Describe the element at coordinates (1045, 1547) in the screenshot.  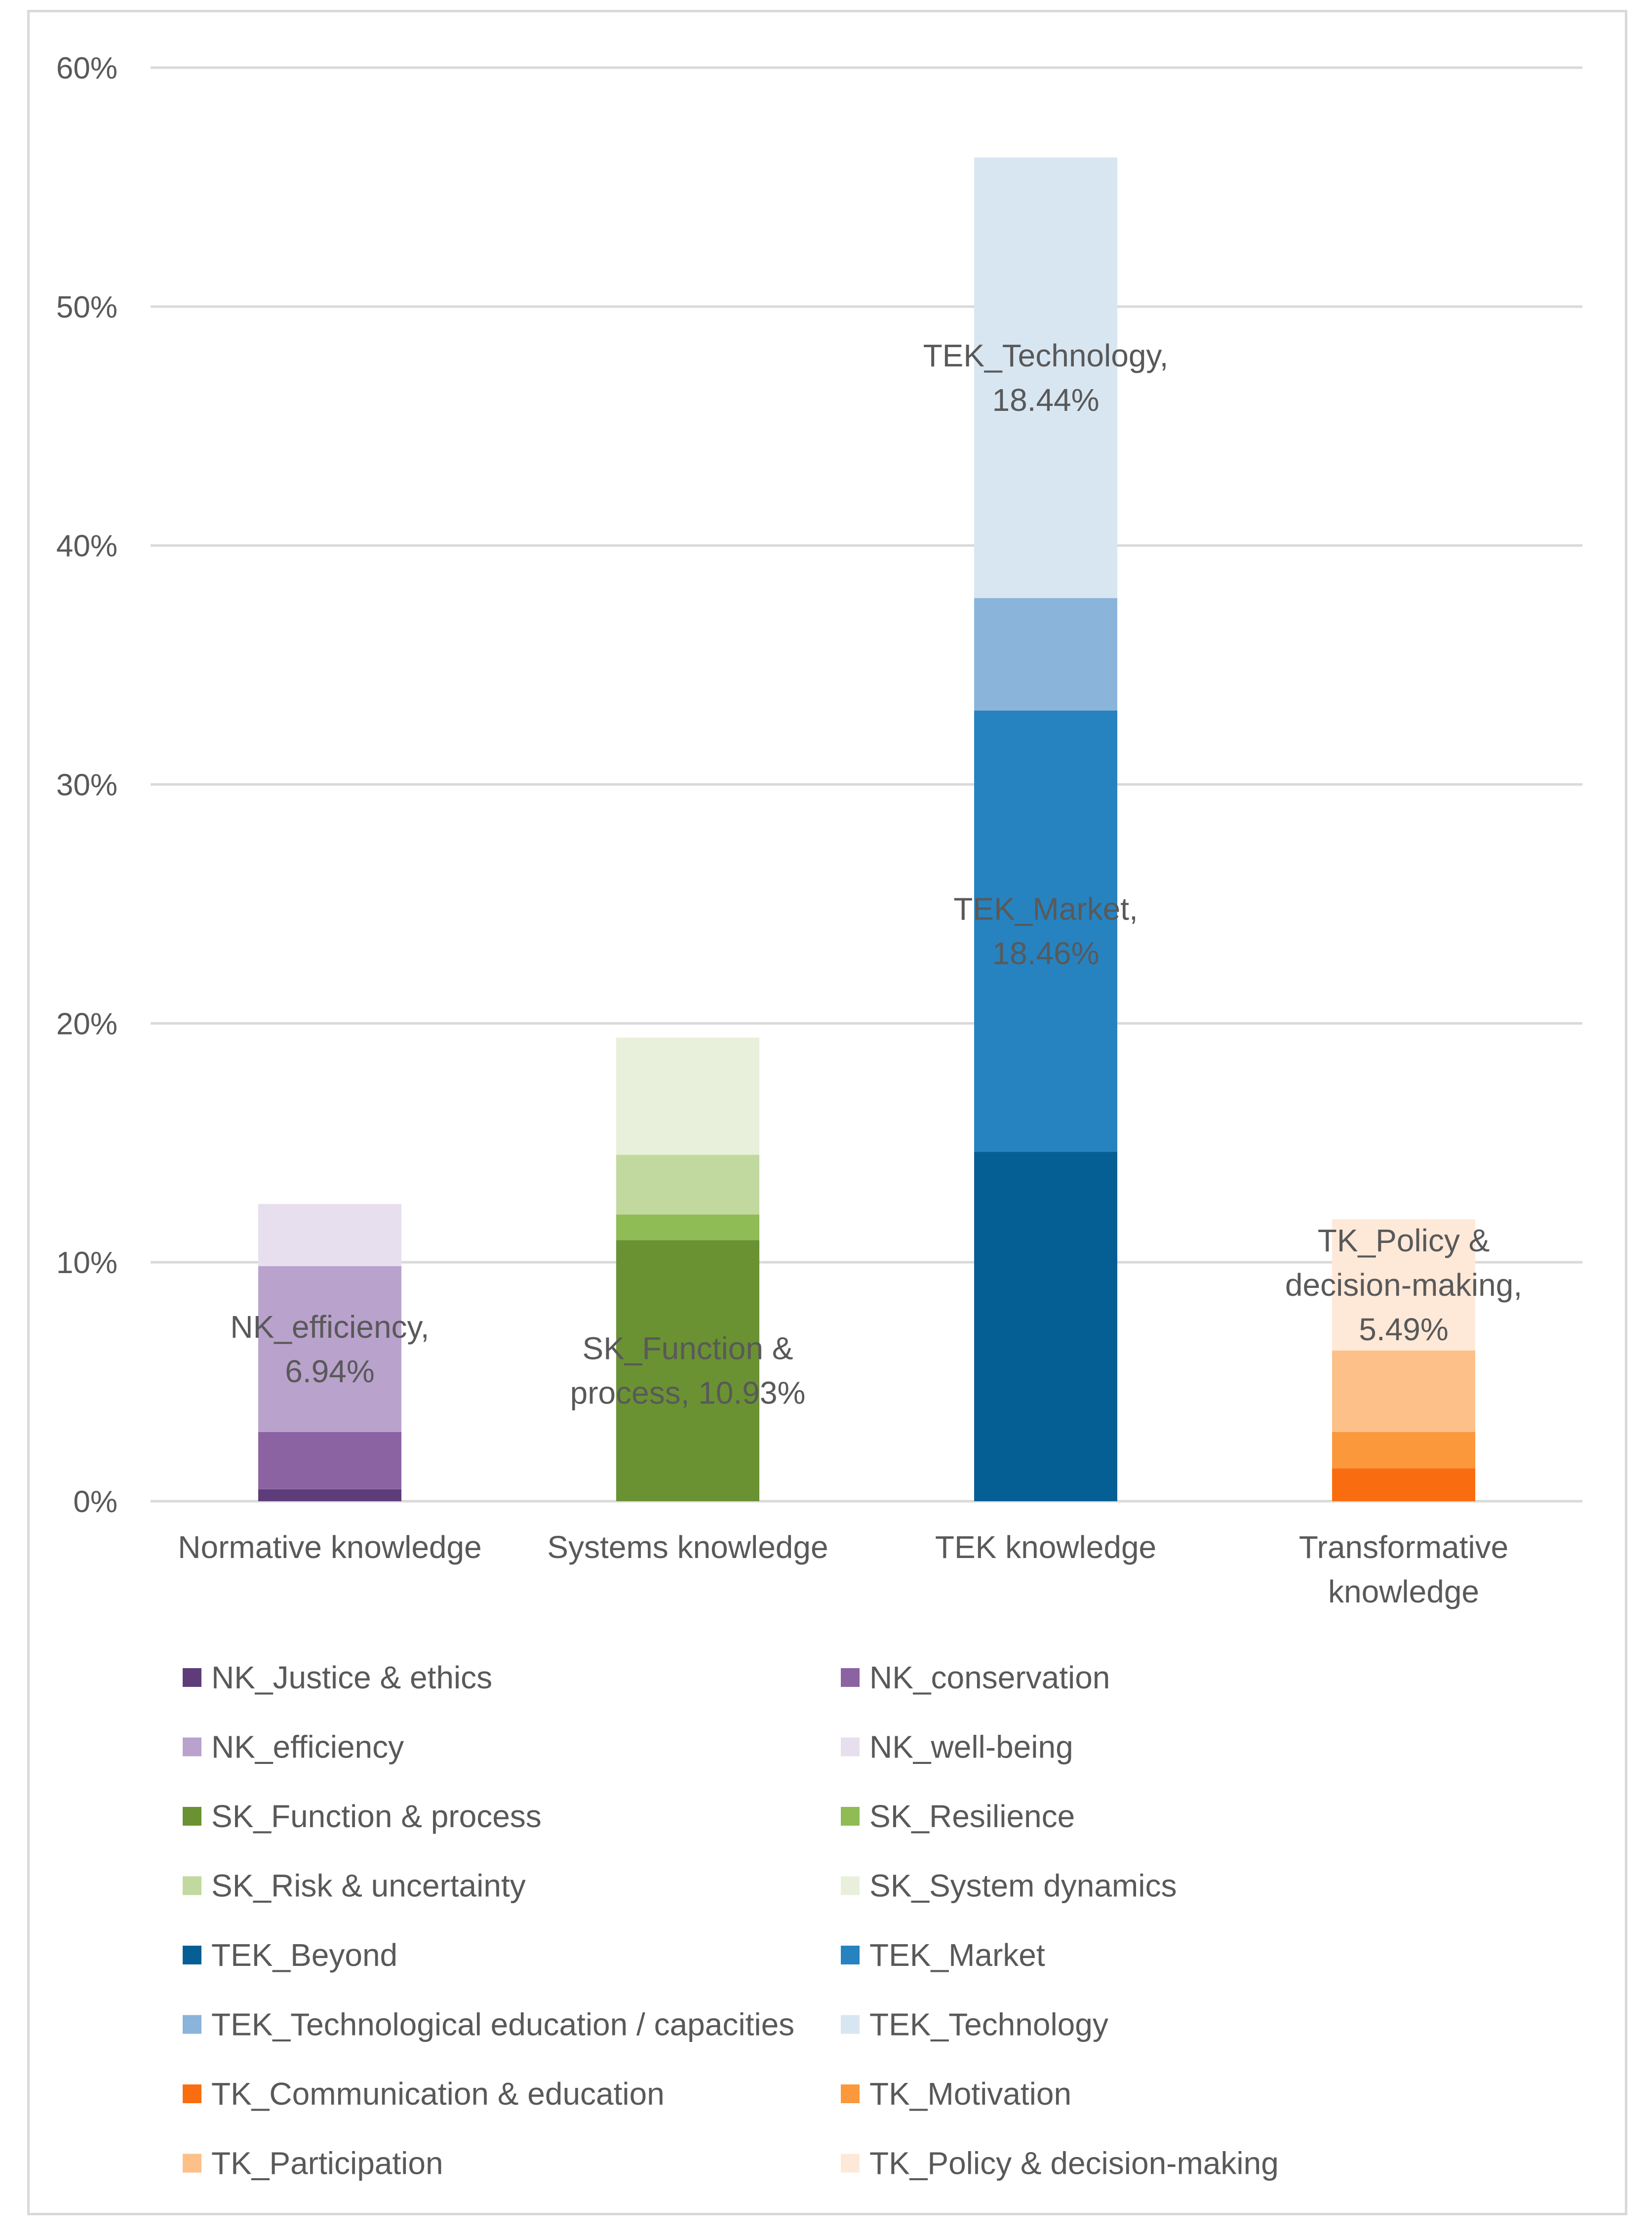
I see `x-category-label: TEK knowledge` at that location.